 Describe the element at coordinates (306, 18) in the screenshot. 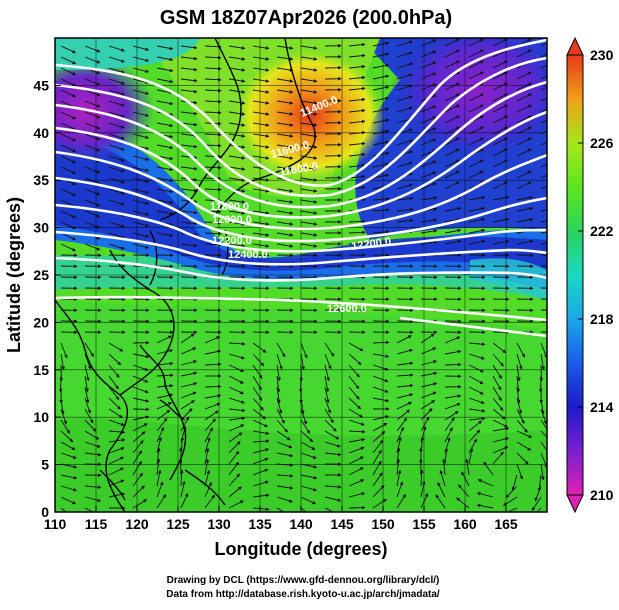

I see `figure-title: GSM 18Z07Apr2026 (200.0hPa)` at that location.